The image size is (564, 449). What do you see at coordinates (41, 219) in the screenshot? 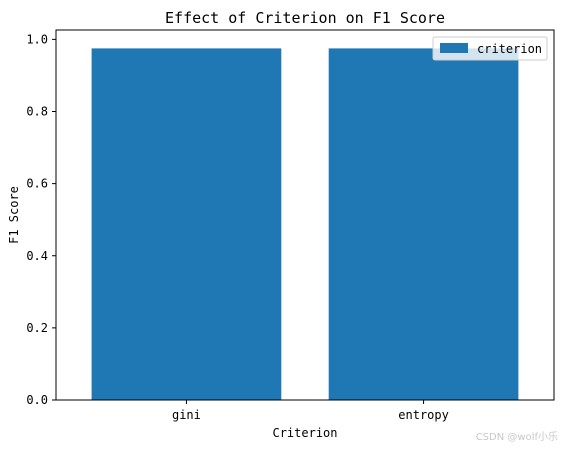
I see `y-axis-ticks: 0.0 0.2 0.4 0.6 0.8 1.0` at bounding box center [41, 219].